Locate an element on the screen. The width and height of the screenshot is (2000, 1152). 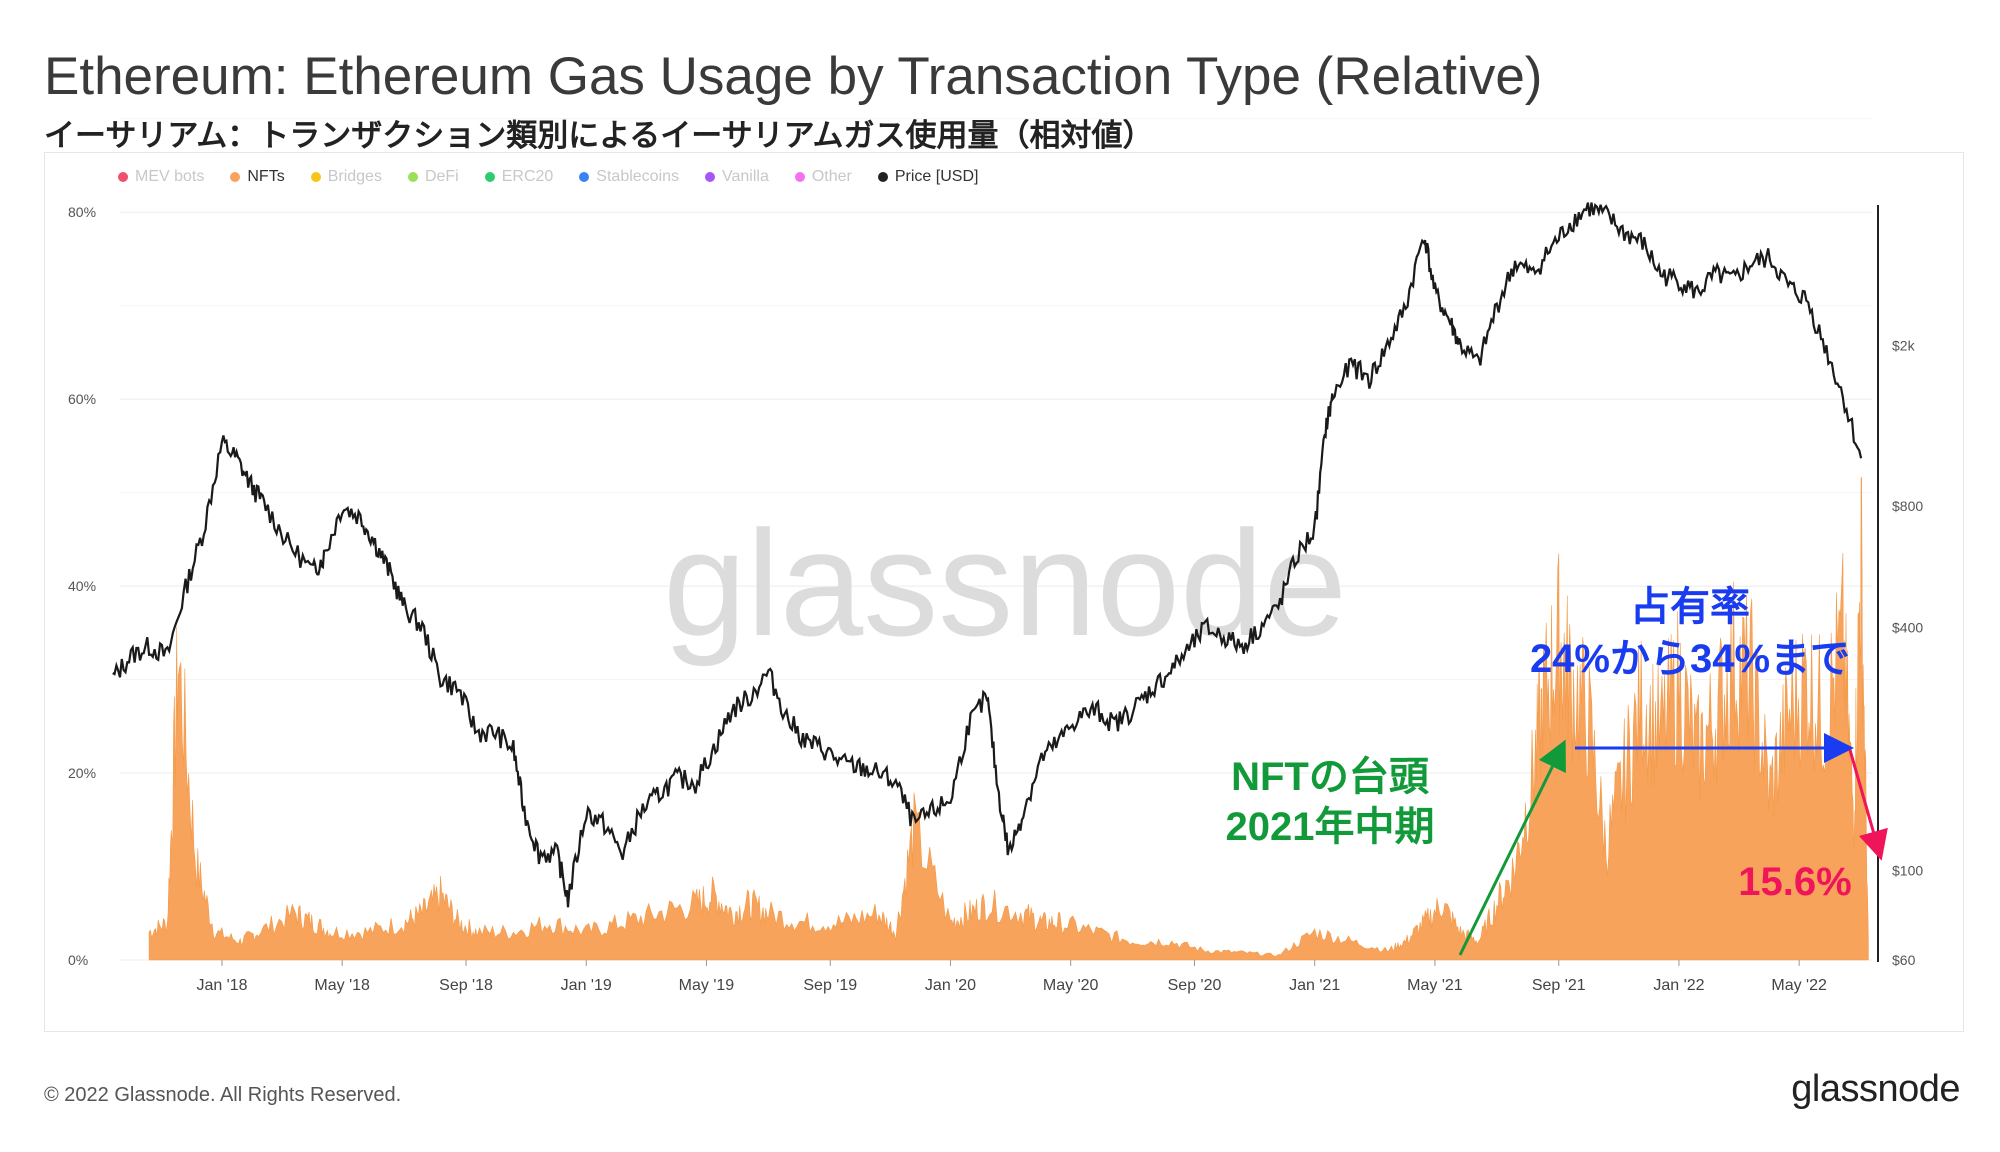
legend-item-erc20: ERC20 is located at coordinates (519, 177).